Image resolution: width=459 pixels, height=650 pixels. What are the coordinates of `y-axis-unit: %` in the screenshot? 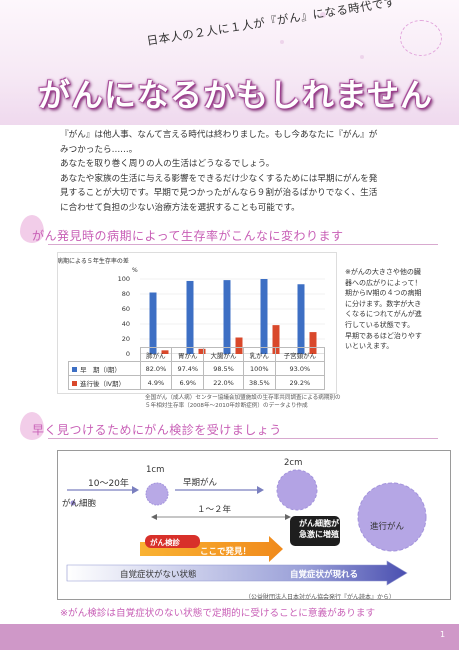 It's located at (135, 270).